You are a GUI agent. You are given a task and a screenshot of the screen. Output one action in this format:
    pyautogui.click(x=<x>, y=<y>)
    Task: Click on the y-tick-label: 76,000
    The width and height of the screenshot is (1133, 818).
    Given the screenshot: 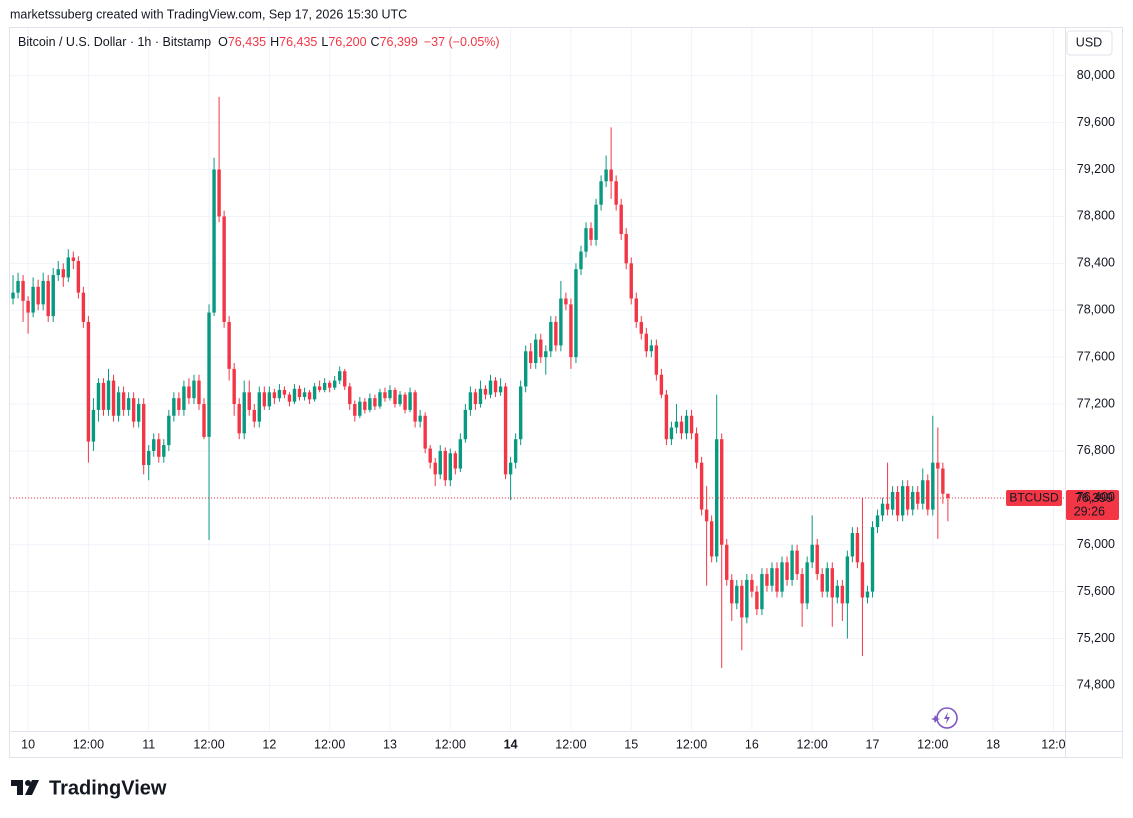 What is the action you would take?
    pyautogui.click(x=1096, y=544)
    